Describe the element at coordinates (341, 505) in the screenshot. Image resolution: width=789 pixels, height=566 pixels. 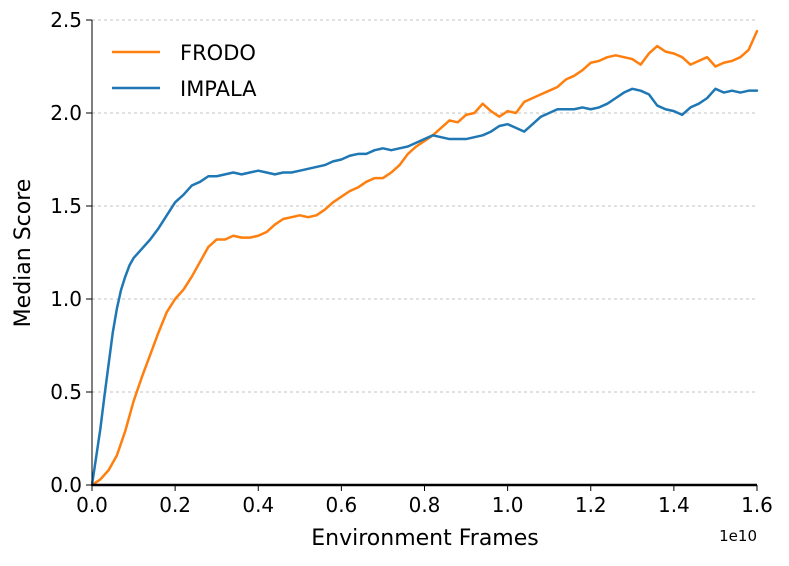
I see `x-tick-label-3: 0.6` at that location.